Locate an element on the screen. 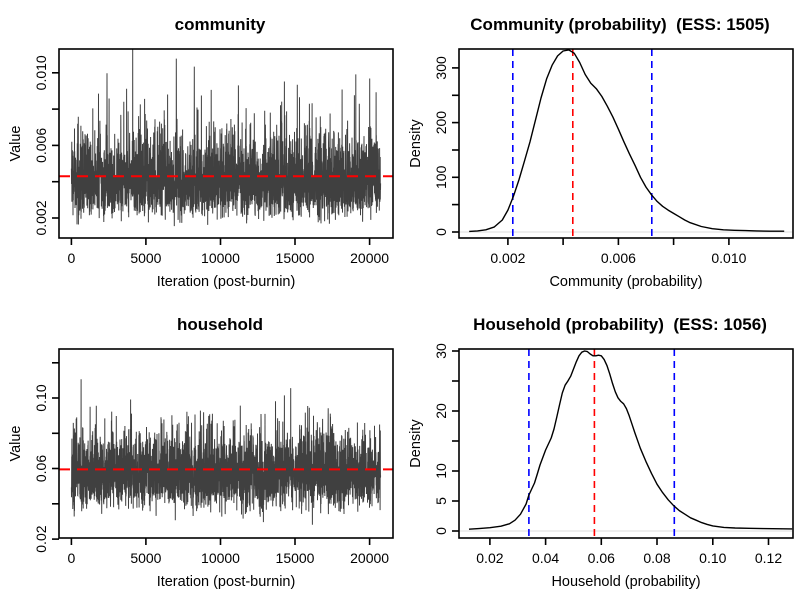 The height and width of the screenshot is (600, 800). y-tick-label: 200 is located at coordinates (441, 123).